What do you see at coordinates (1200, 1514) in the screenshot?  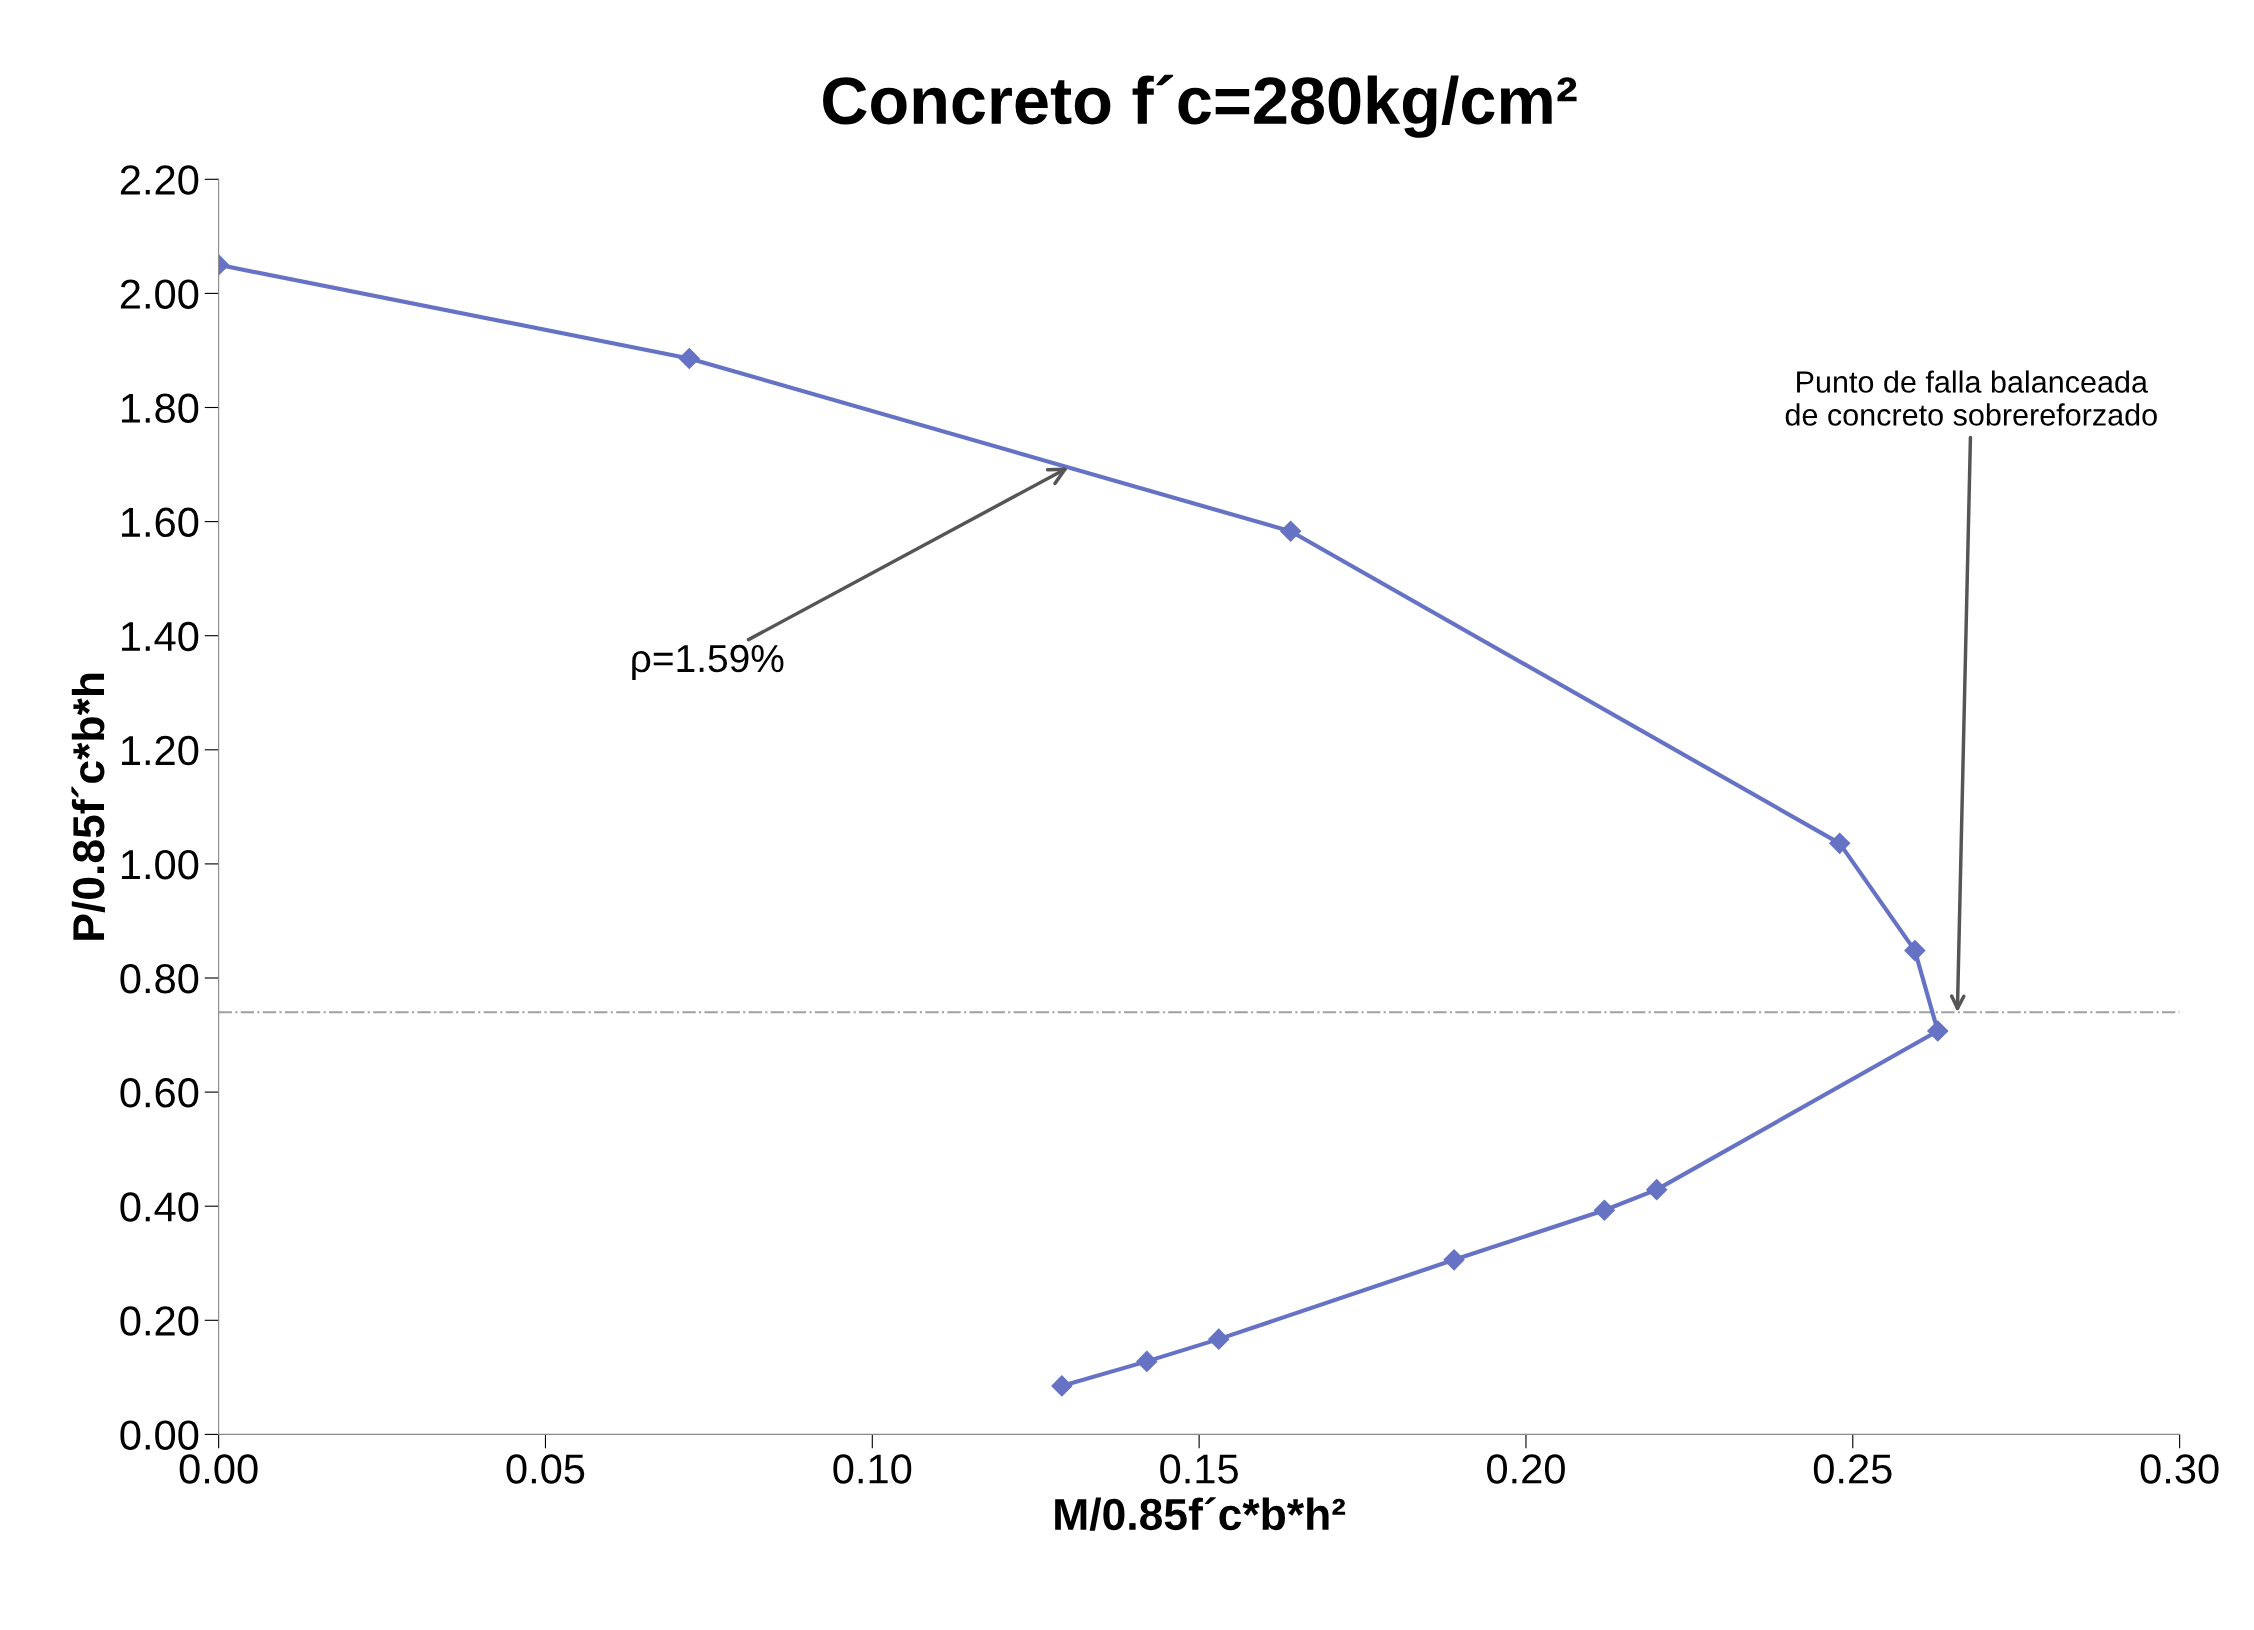 I see `x-axis-title: M/0.85f´c*b*h²` at bounding box center [1200, 1514].